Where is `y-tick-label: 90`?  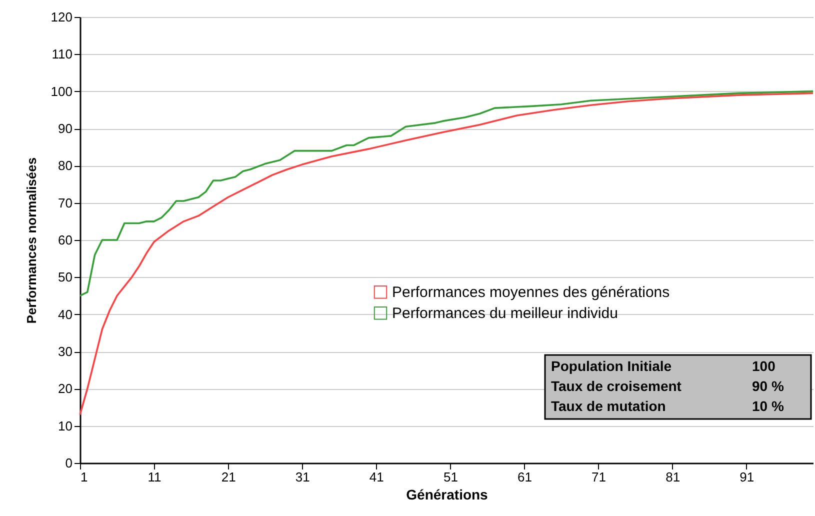 y-tick-label: 90 is located at coordinates (65, 128).